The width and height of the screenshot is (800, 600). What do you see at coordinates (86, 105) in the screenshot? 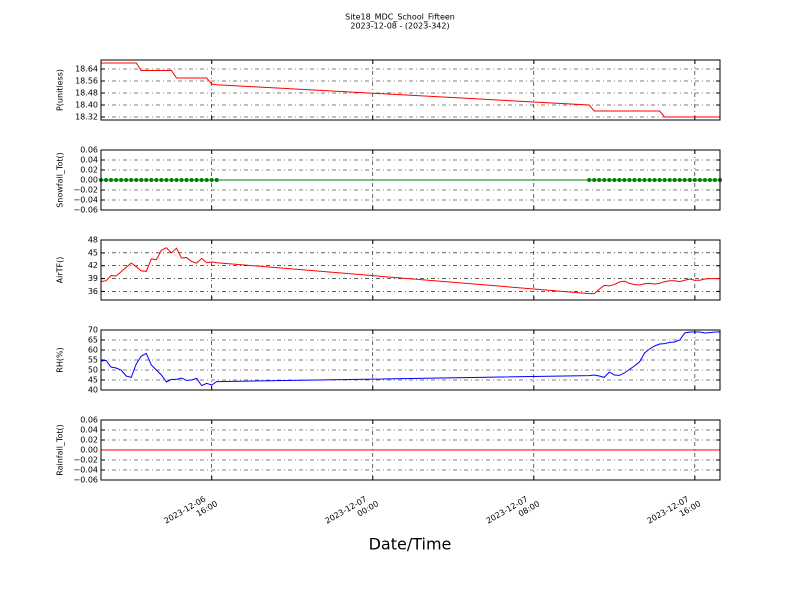
I see `y-tick-label: 18.40` at bounding box center [86, 105].